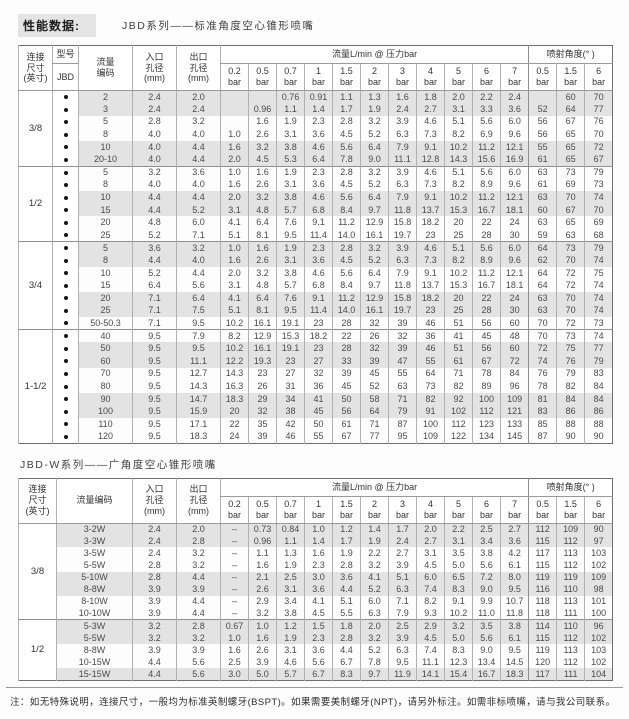  Describe the element at coordinates (105, 386) in the screenshot. I see `flow-code-cell: 80` at that location.